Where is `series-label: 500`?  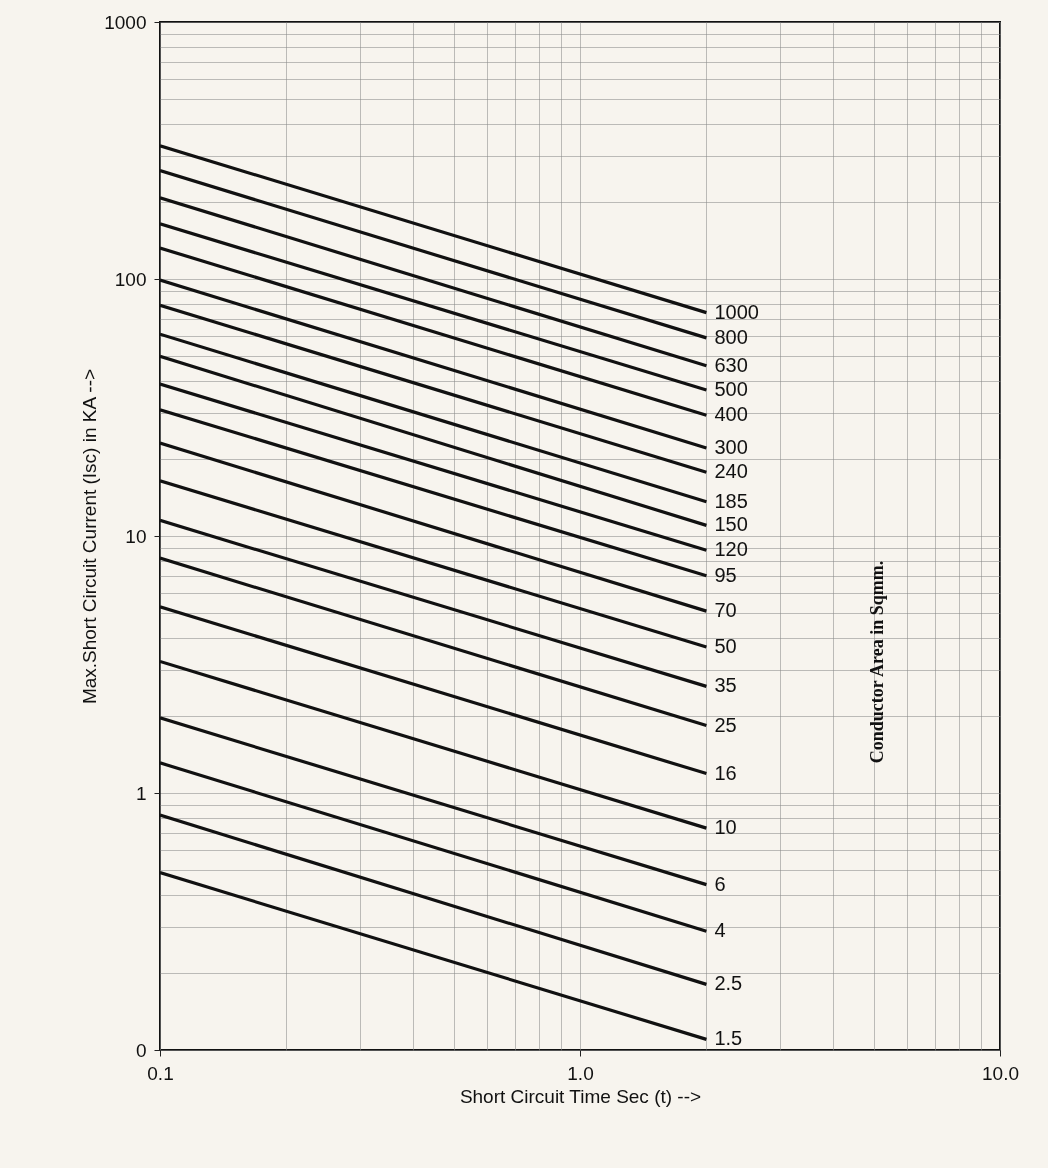
series-label: 500 is located at coordinates (731, 388).